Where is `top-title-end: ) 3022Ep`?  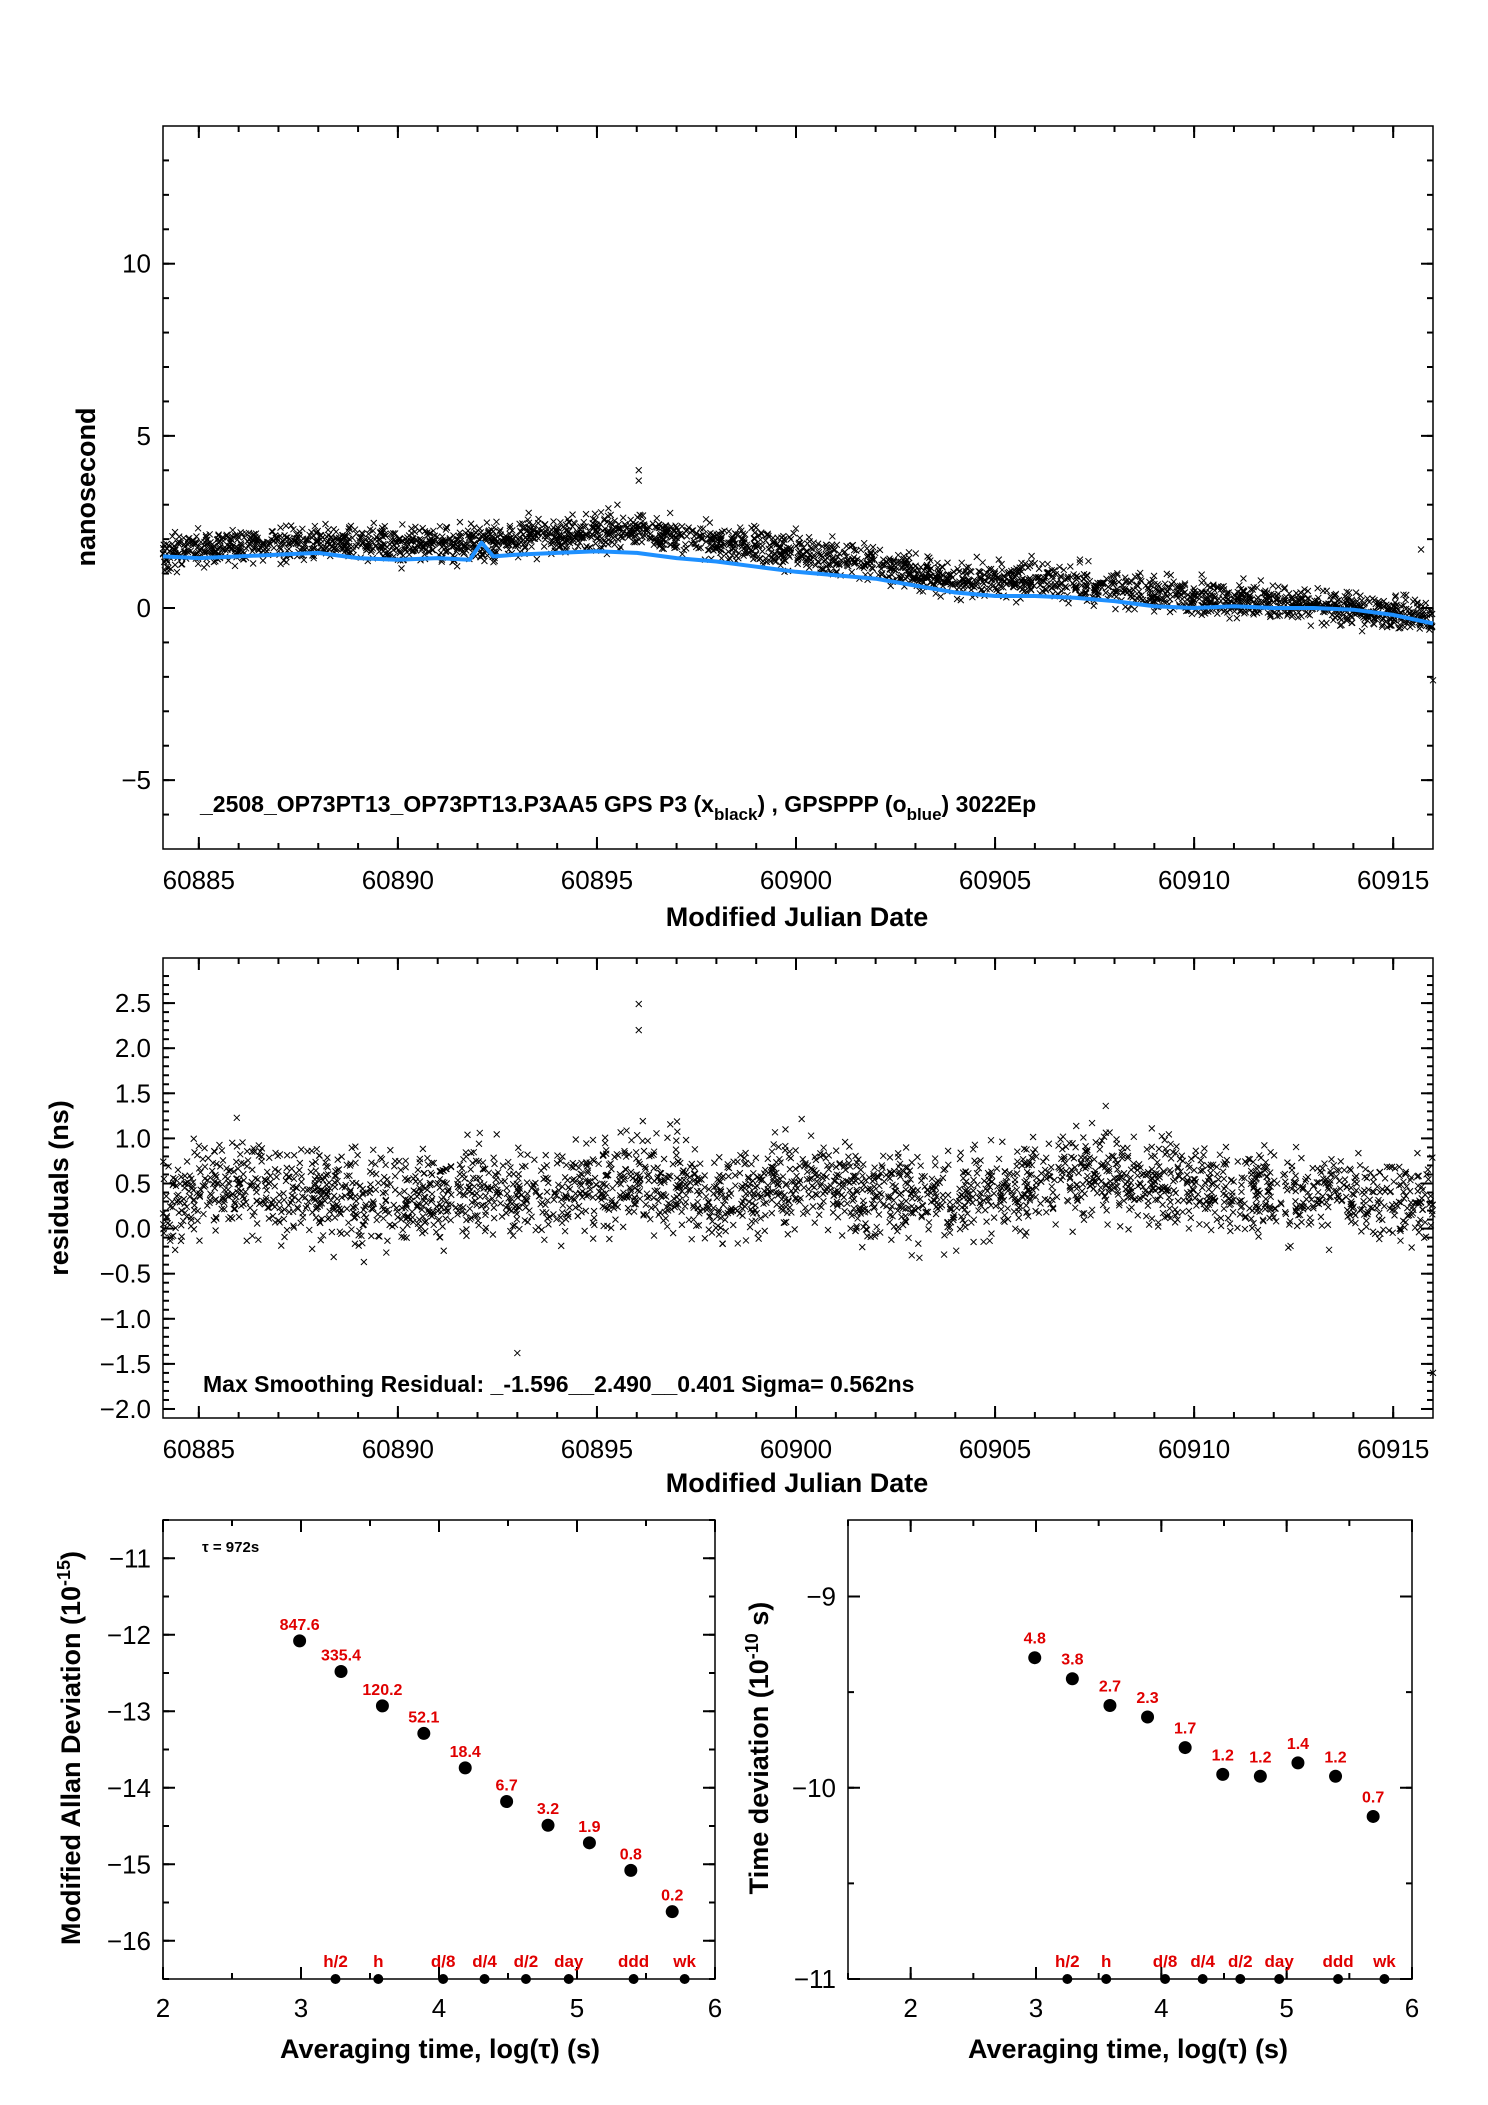 top-title-end: ) 3022Ep is located at coordinates (989, 804).